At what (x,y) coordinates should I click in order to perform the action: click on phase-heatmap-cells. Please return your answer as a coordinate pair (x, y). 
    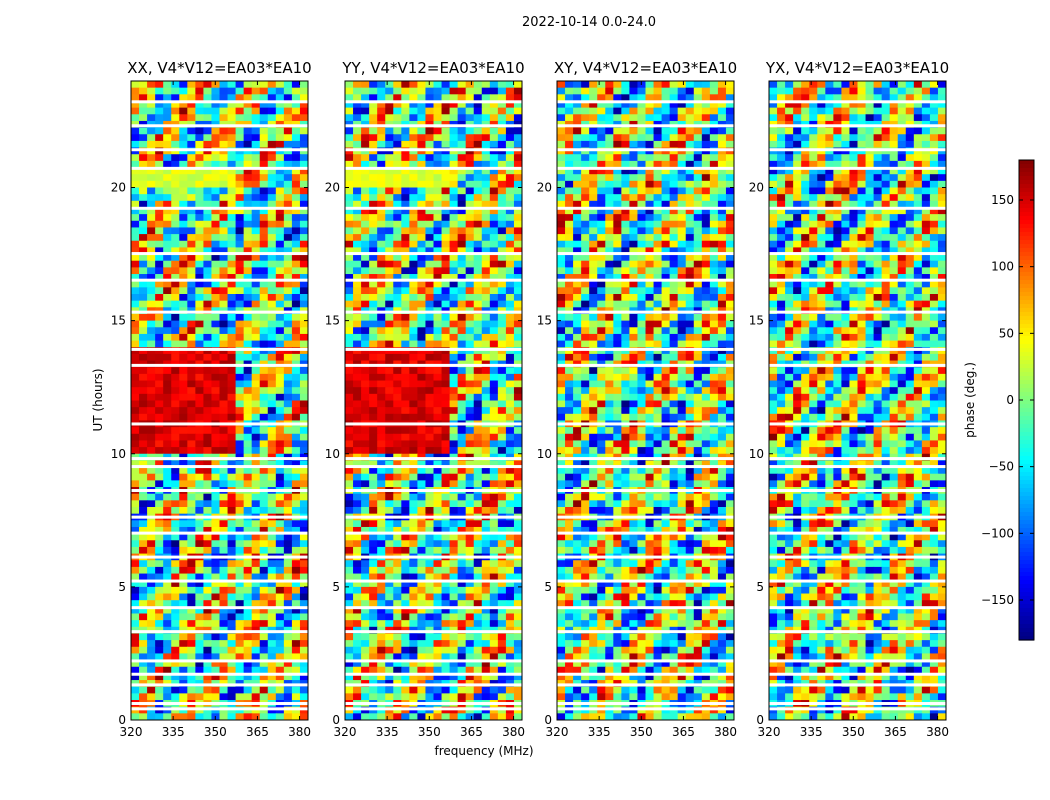
    Looking at the image, I should click on (433, 400).